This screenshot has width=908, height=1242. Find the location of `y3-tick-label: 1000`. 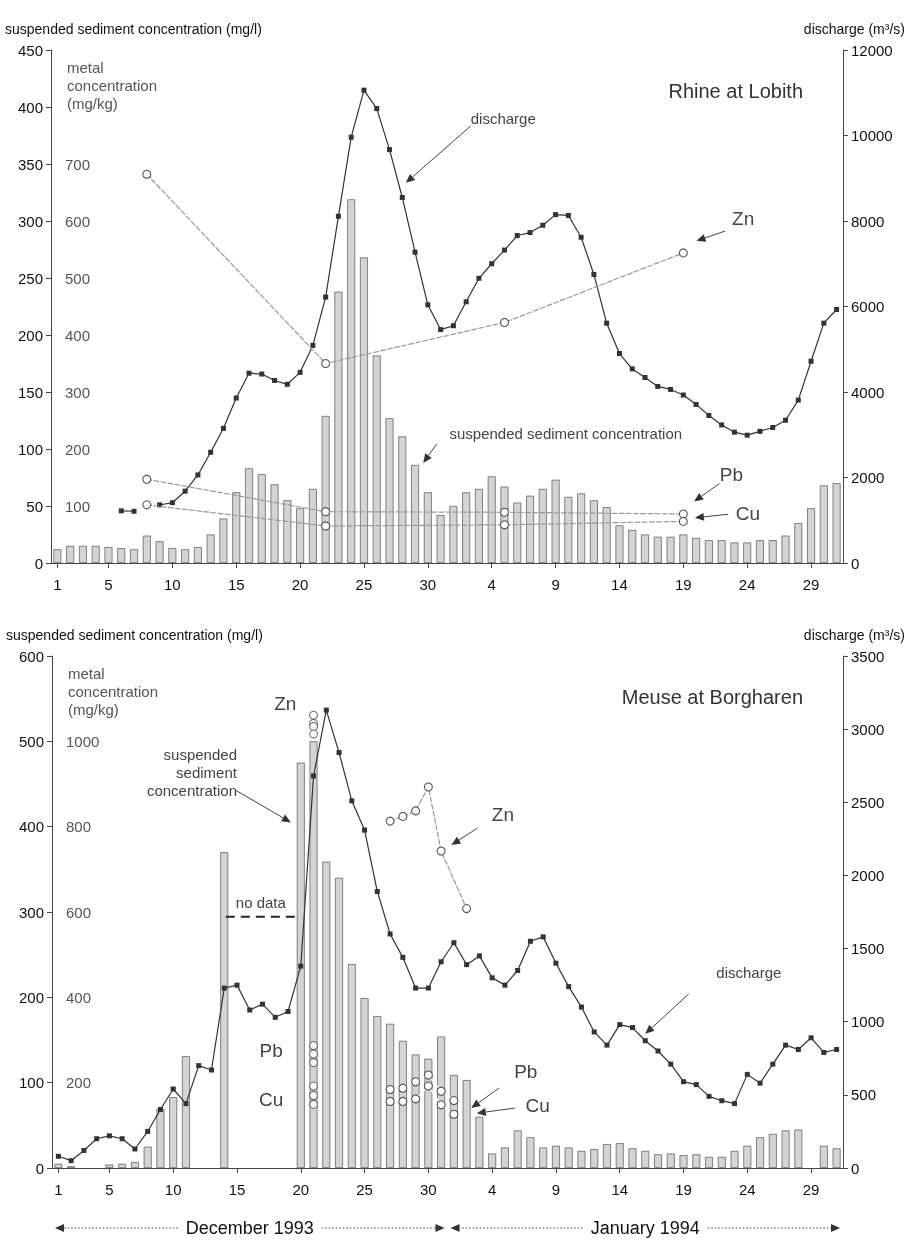

y3-tick-label: 1000 is located at coordinates (83, 741).